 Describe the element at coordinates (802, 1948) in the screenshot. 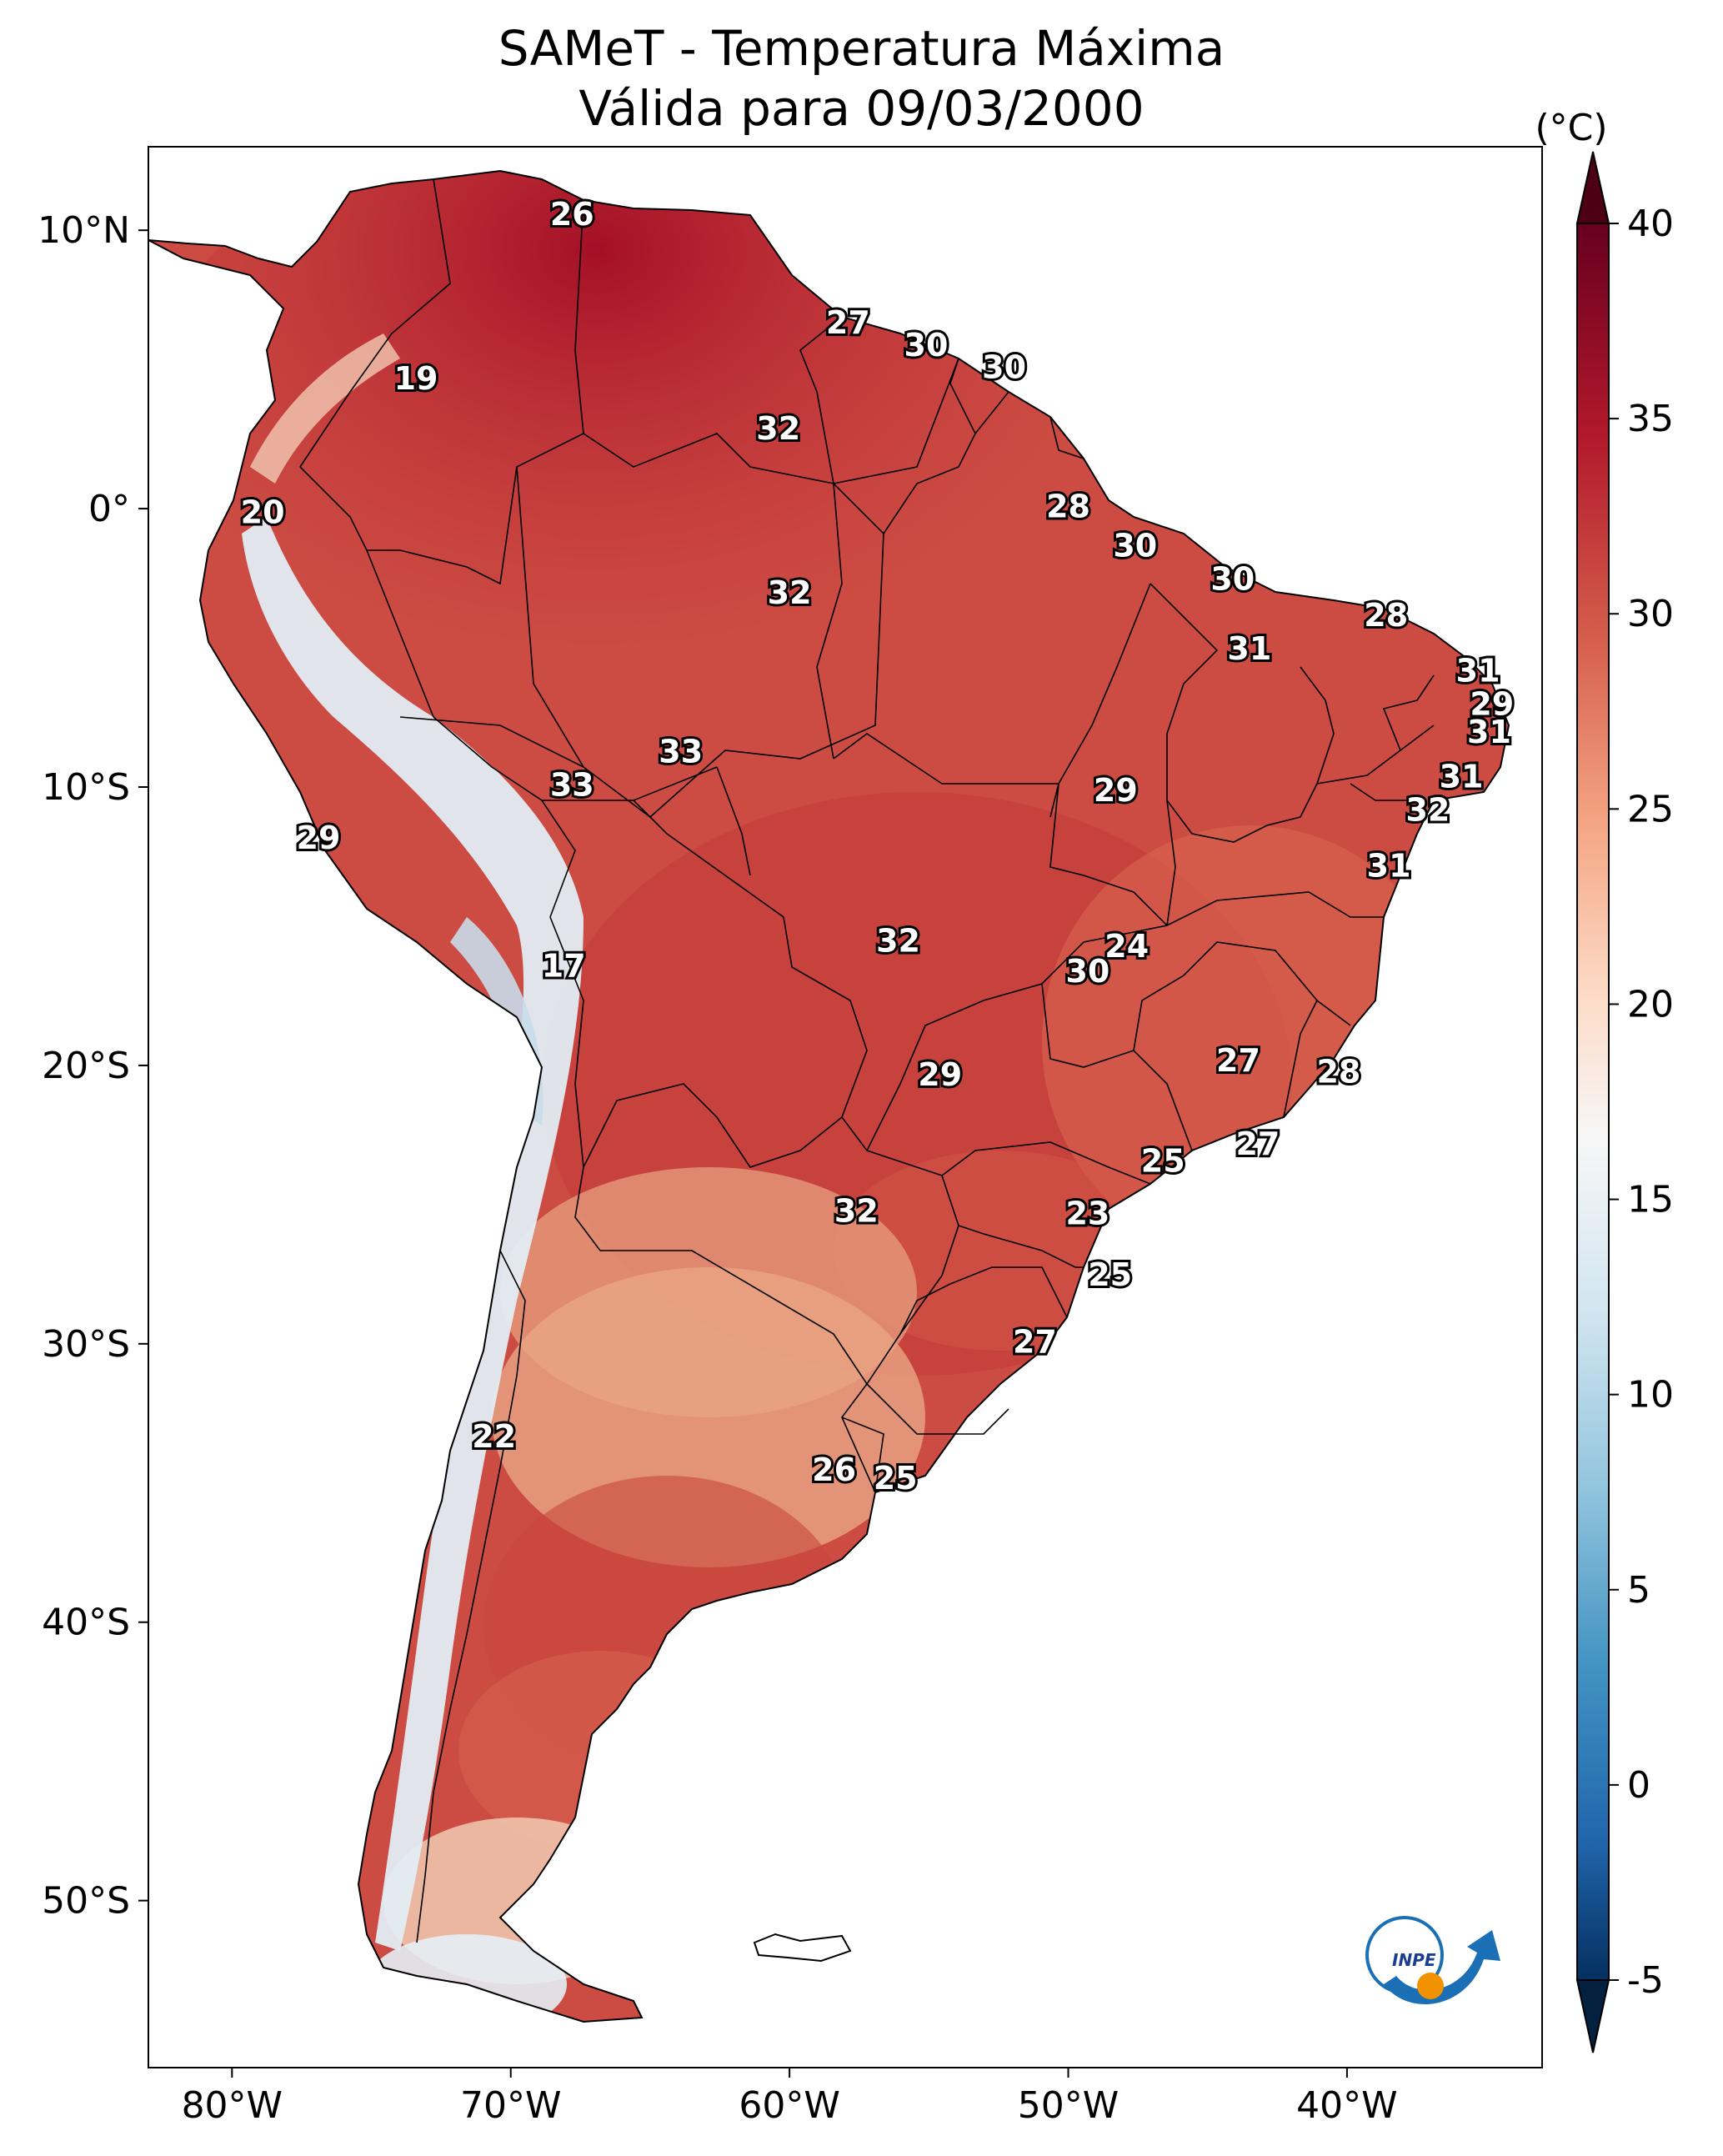

I see `falkland-islands` at that location.